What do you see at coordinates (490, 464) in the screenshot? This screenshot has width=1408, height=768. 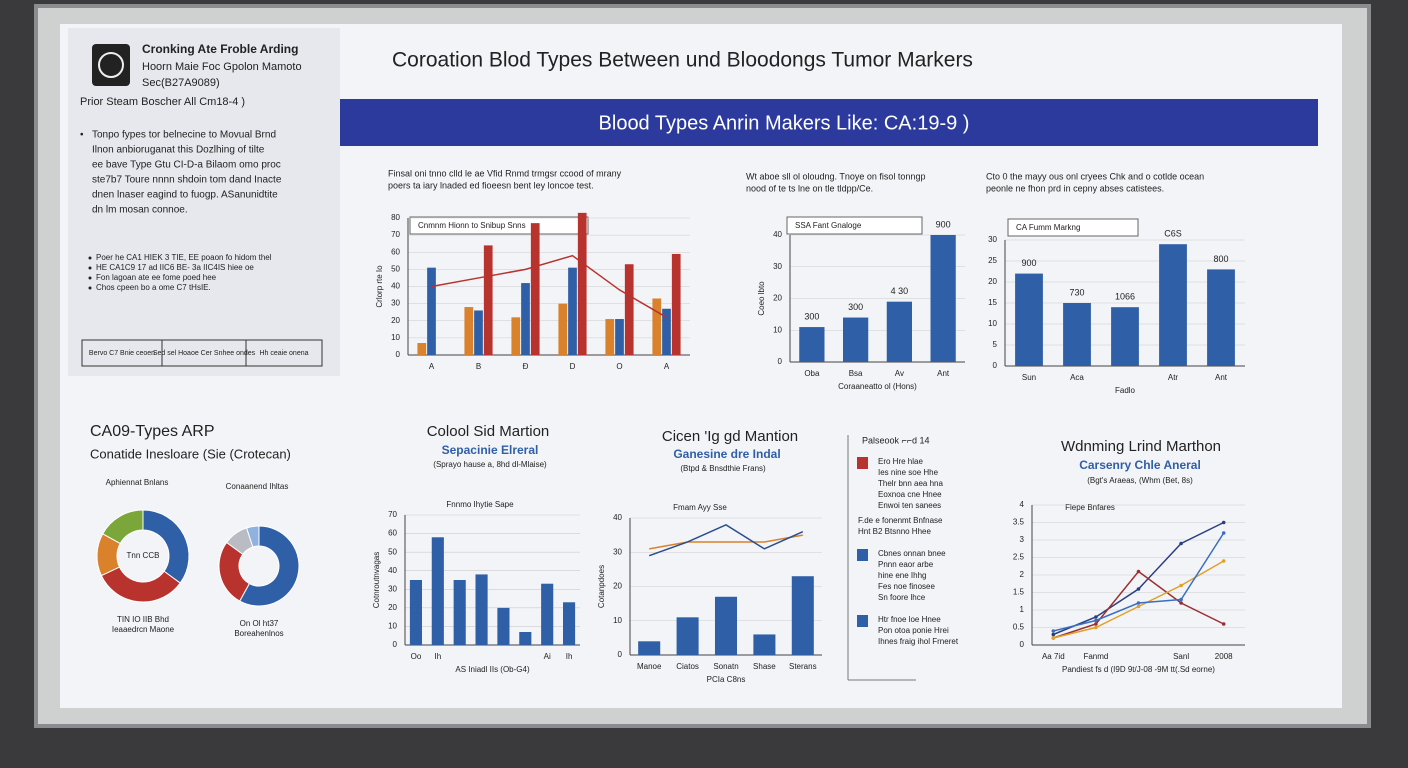 I see `section-note: (Sprayo hause a, 8hd dl-Mlaise)` at bounding box center [490, 464].